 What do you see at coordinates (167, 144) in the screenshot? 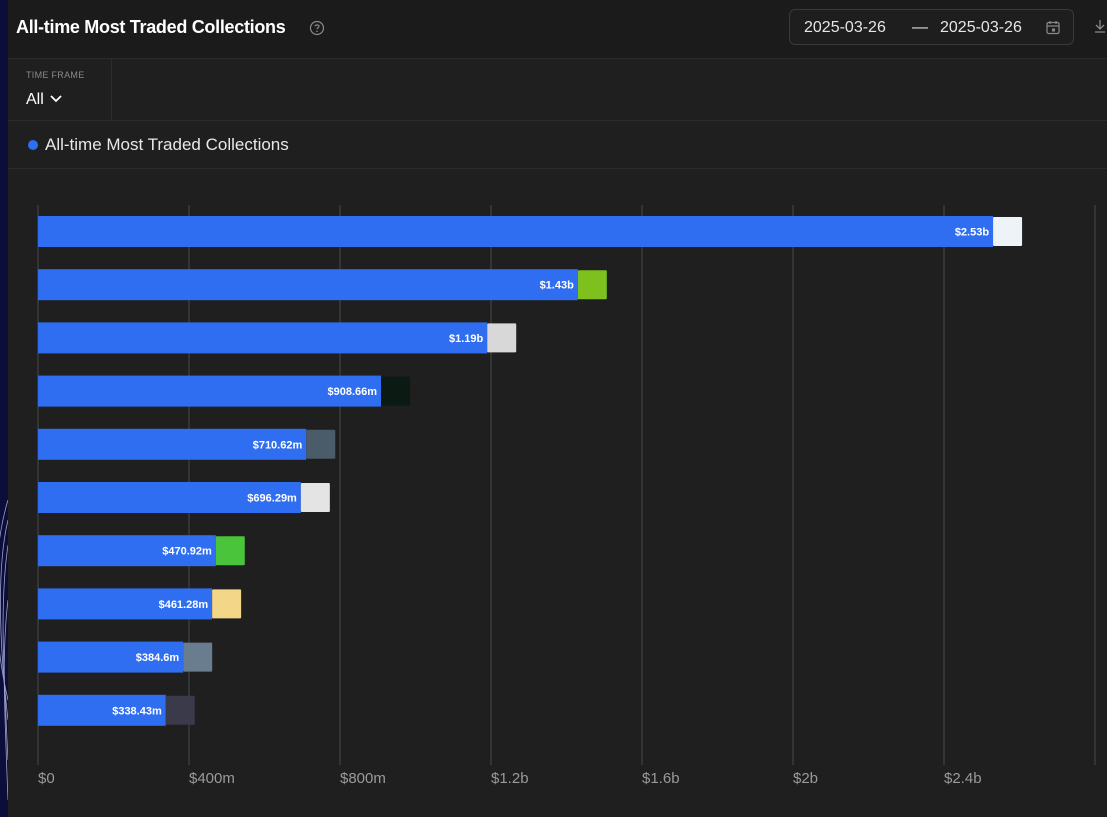
I see `legend-label: All-time Most Traded Collections` at bounding box center [167, 144].